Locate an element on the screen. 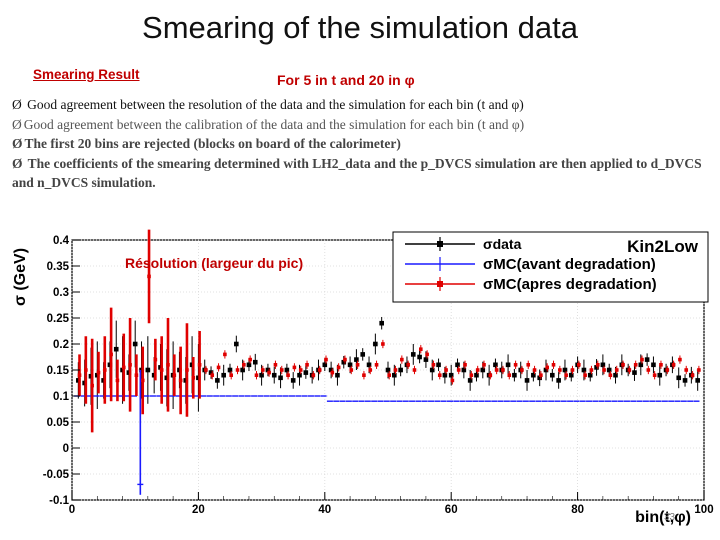 The height and width of the screenshot is (540, 720). y-tick-label: -0.1 is located at coordinates (59, 501).